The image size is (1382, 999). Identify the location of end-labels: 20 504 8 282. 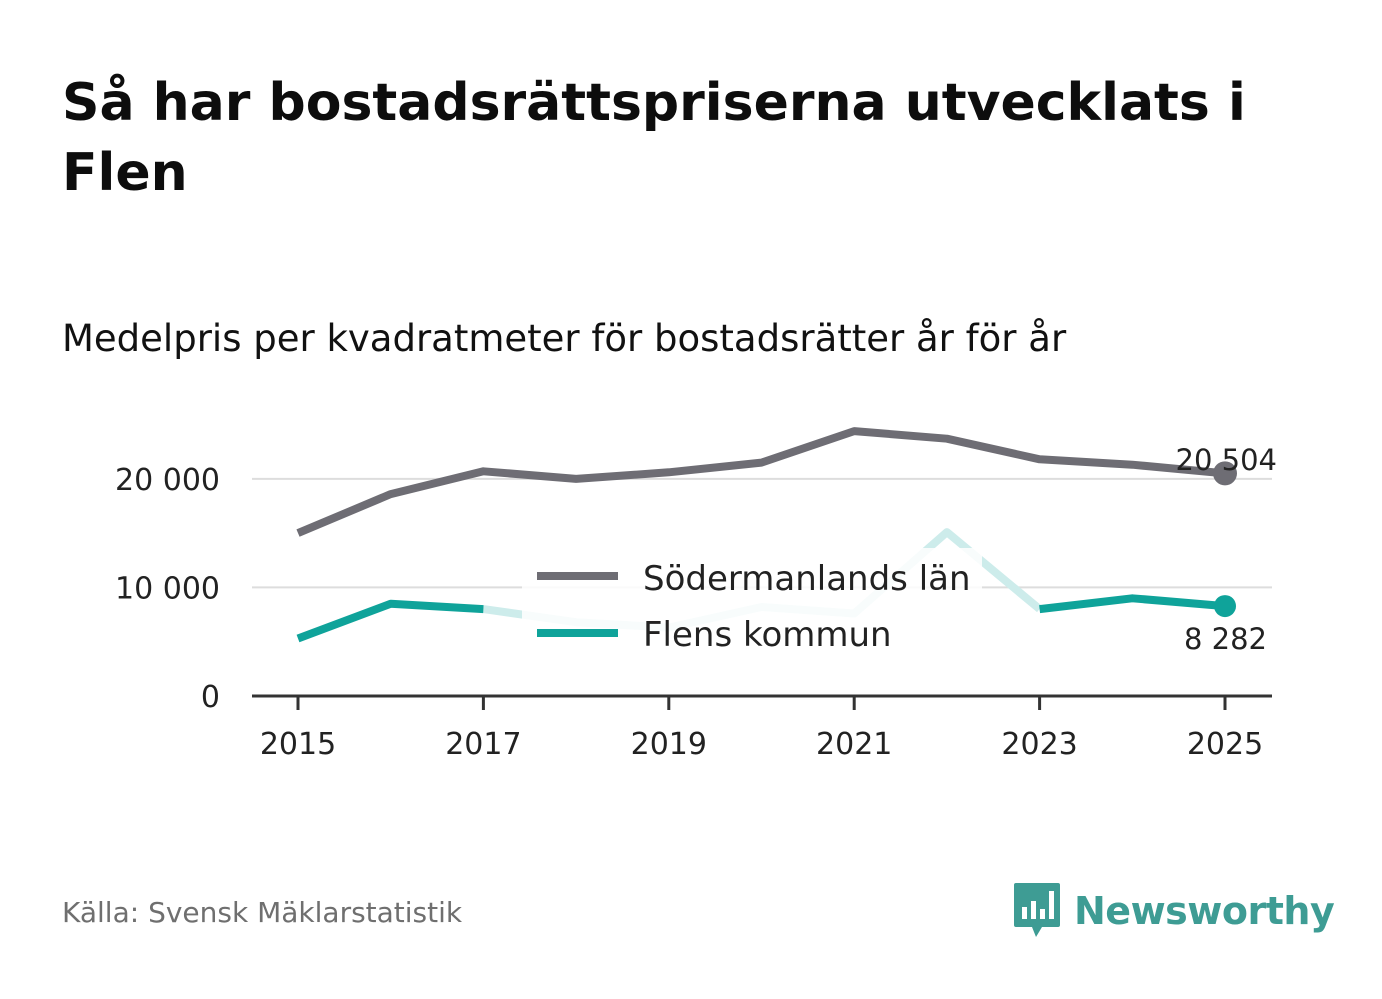
(1226, 549).